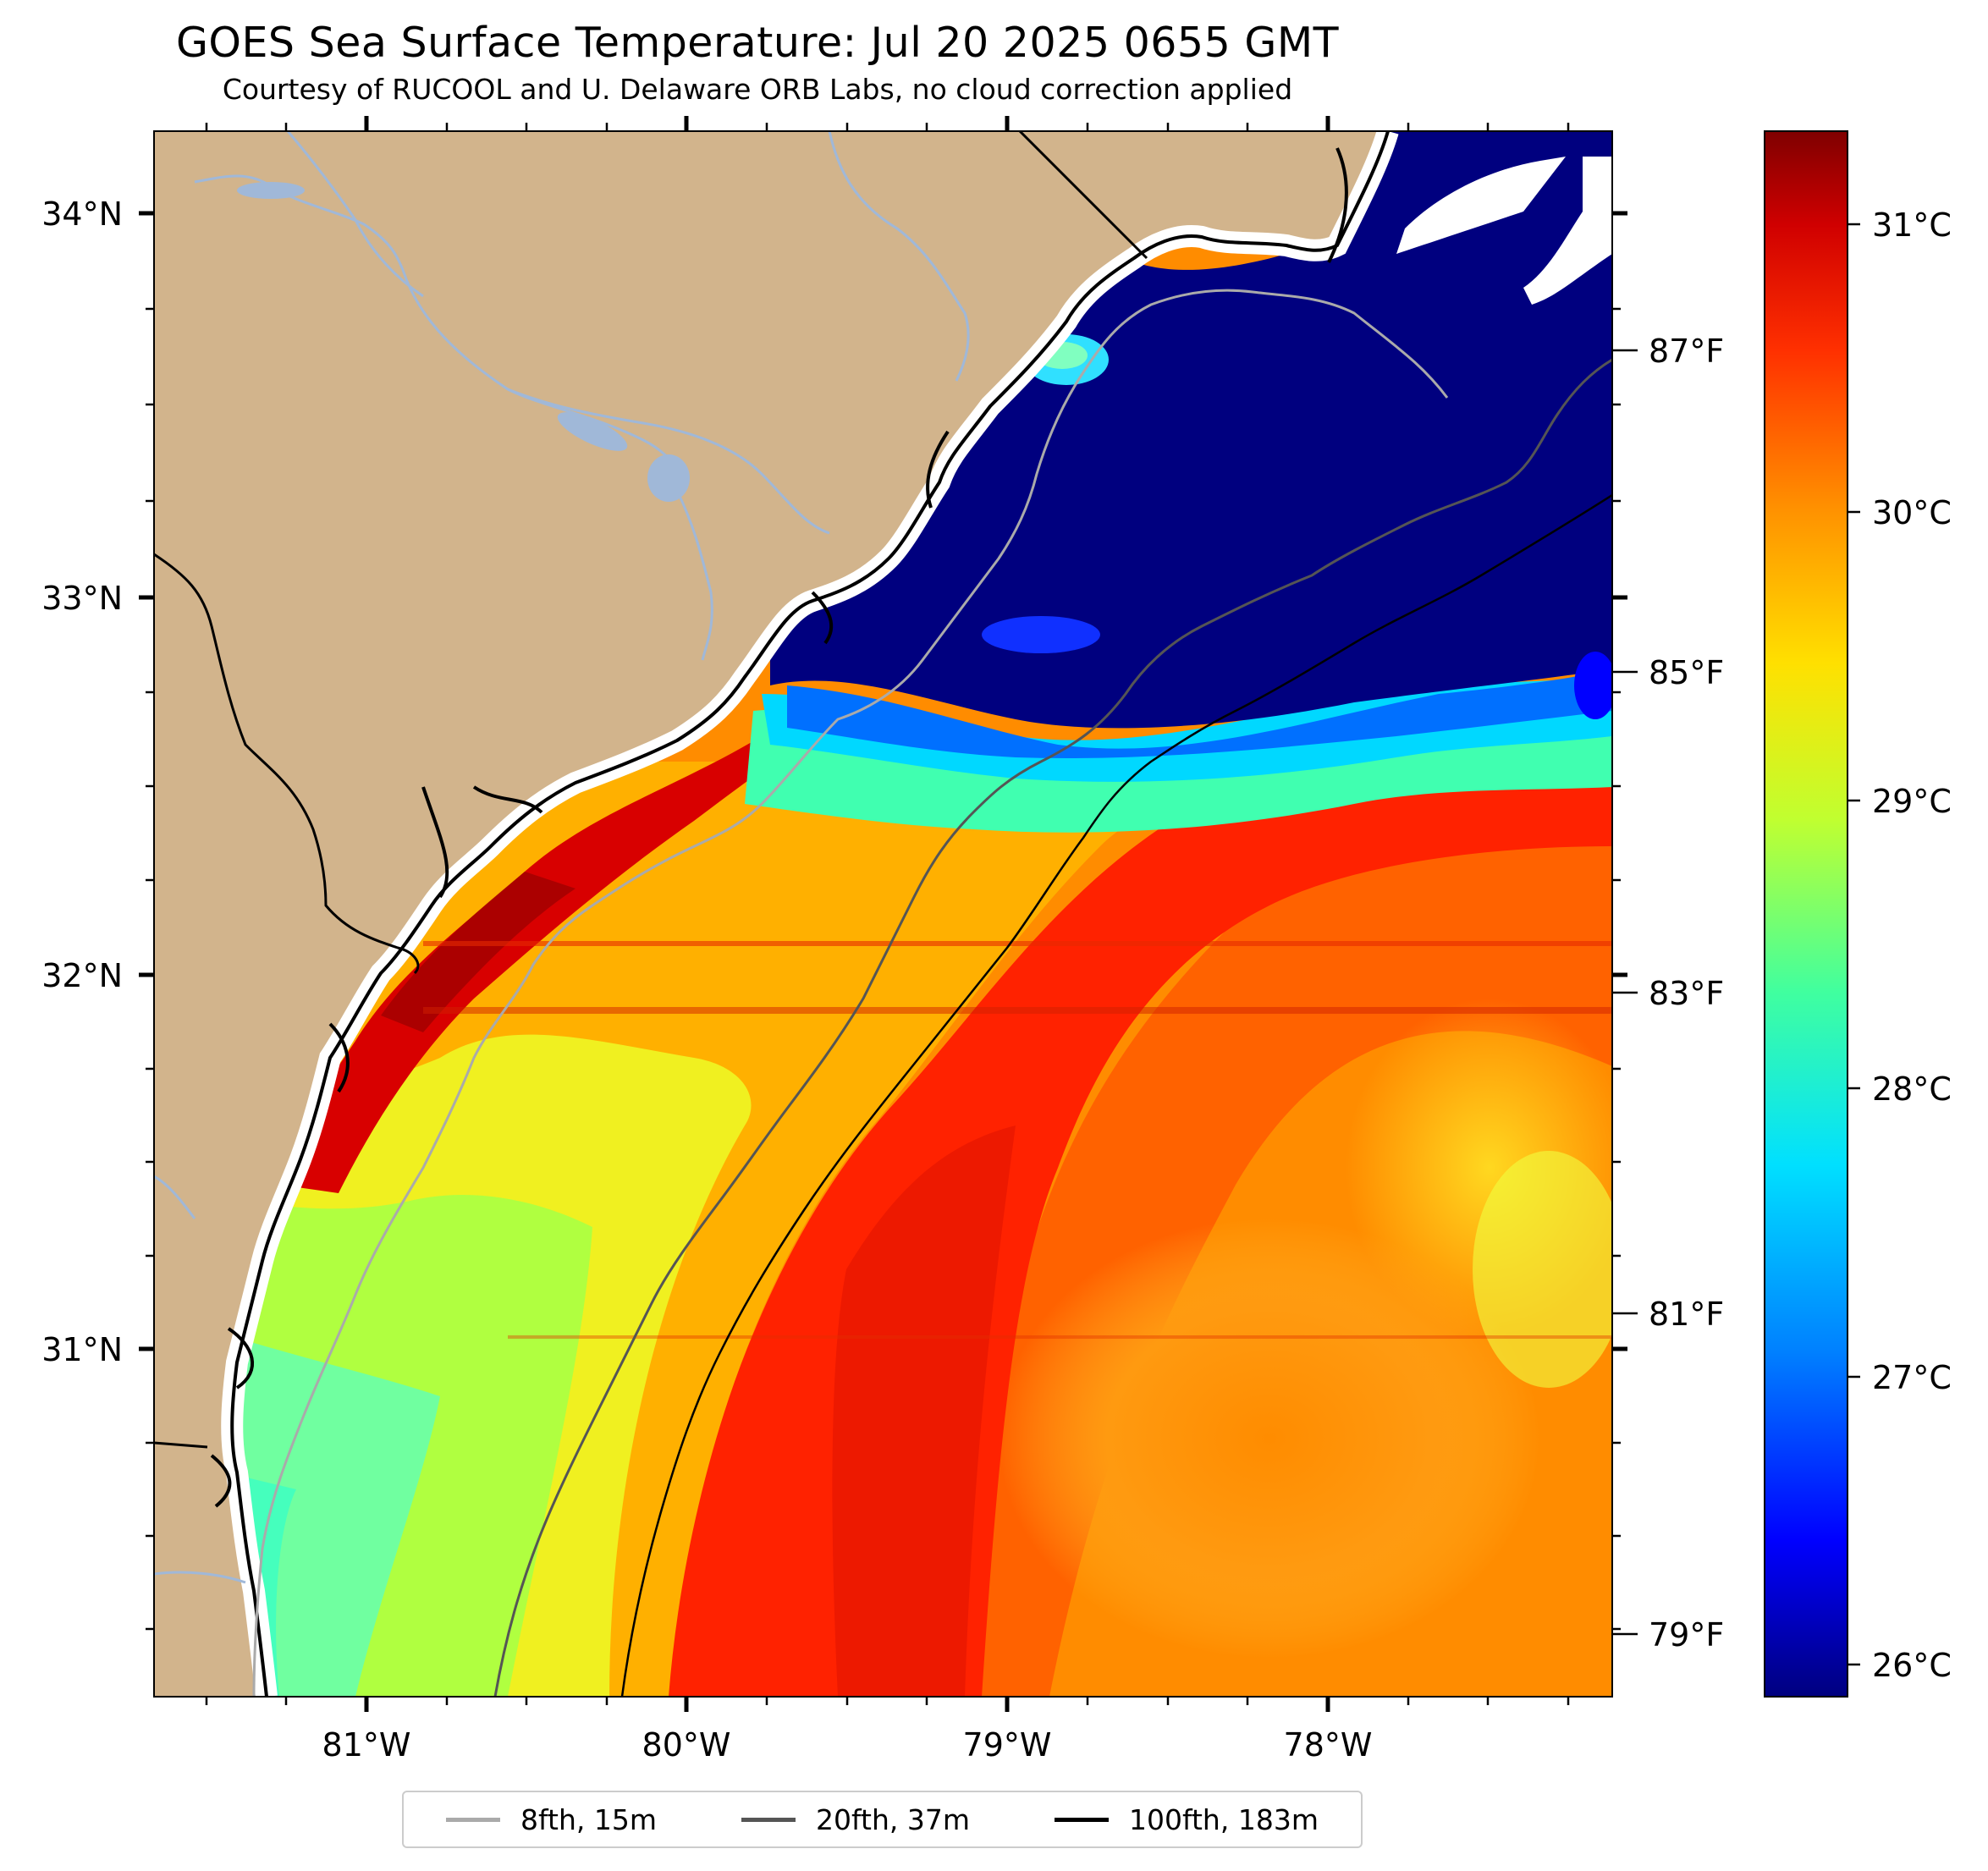 The image size is (1988, 1871). Describe the element at coordinates (768, 1820) in the screenshot. I see `legend-line-medium` at that location.